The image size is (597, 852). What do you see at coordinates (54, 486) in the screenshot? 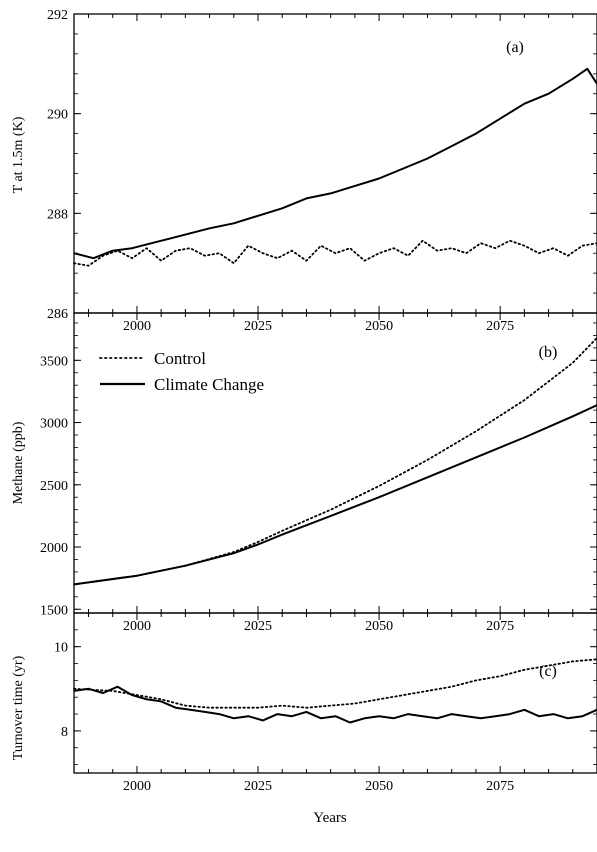
I see `y-tick-label: 2500` at bounding box center [54, 486].